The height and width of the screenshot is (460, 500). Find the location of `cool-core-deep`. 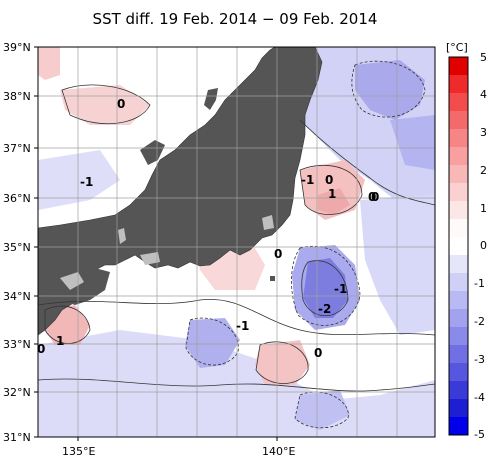

cool-core-deep is located at coordinates (325, 288).